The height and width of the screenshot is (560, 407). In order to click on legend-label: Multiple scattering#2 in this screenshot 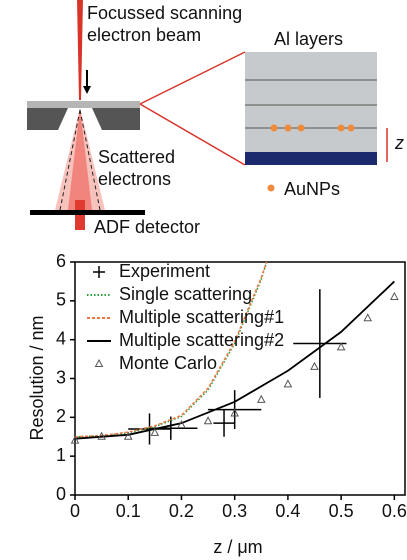, I will do `click(201, 340)`.